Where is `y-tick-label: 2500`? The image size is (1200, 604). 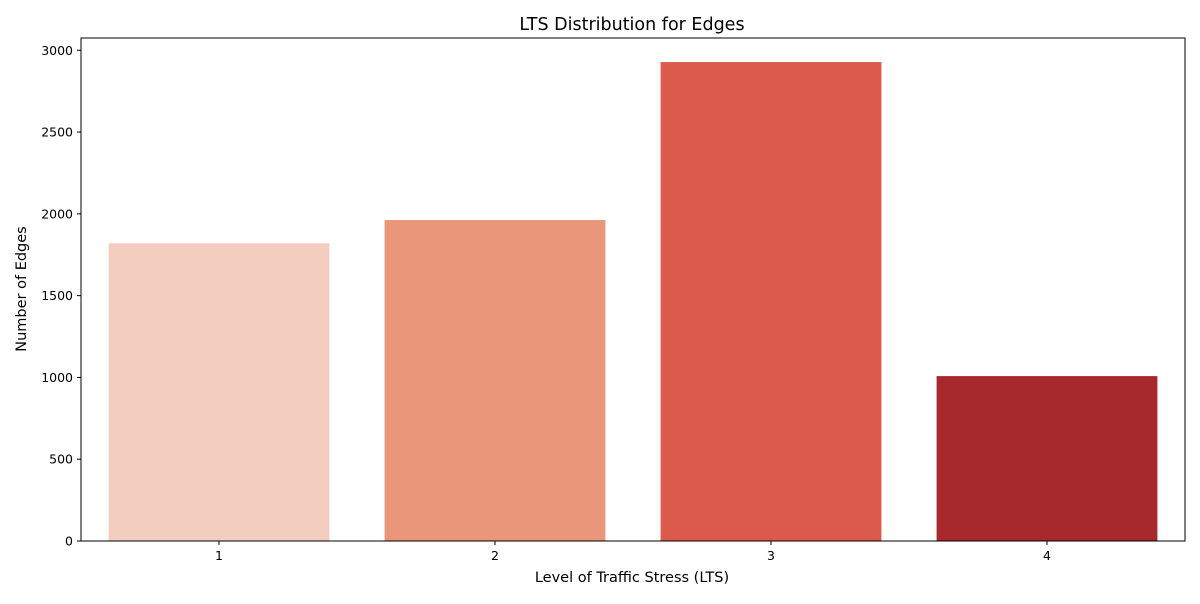 y-tick-label: 2500 is located at coordinates (57, 132).